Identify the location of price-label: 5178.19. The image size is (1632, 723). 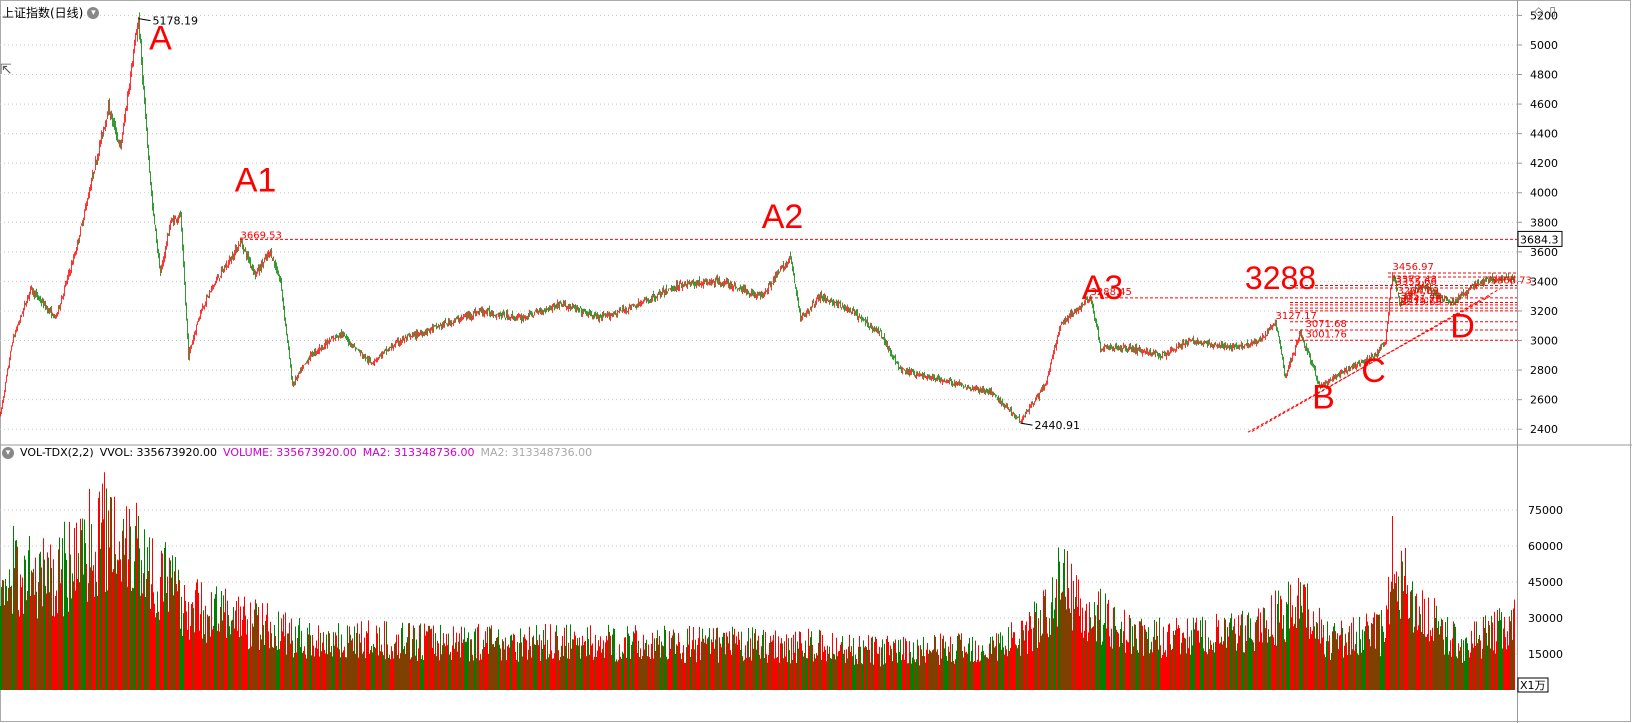
(176, 21).